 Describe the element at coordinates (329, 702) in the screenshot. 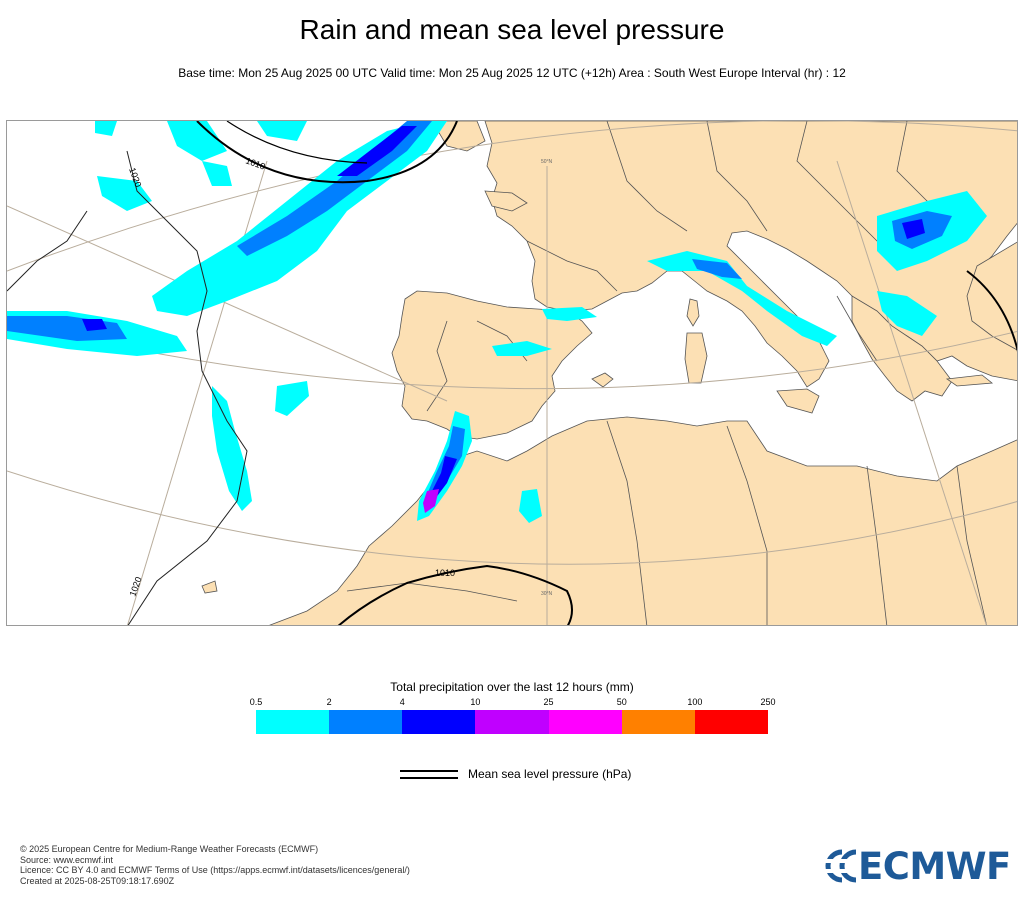

I see `precip-legend-tick: 2` at that location.